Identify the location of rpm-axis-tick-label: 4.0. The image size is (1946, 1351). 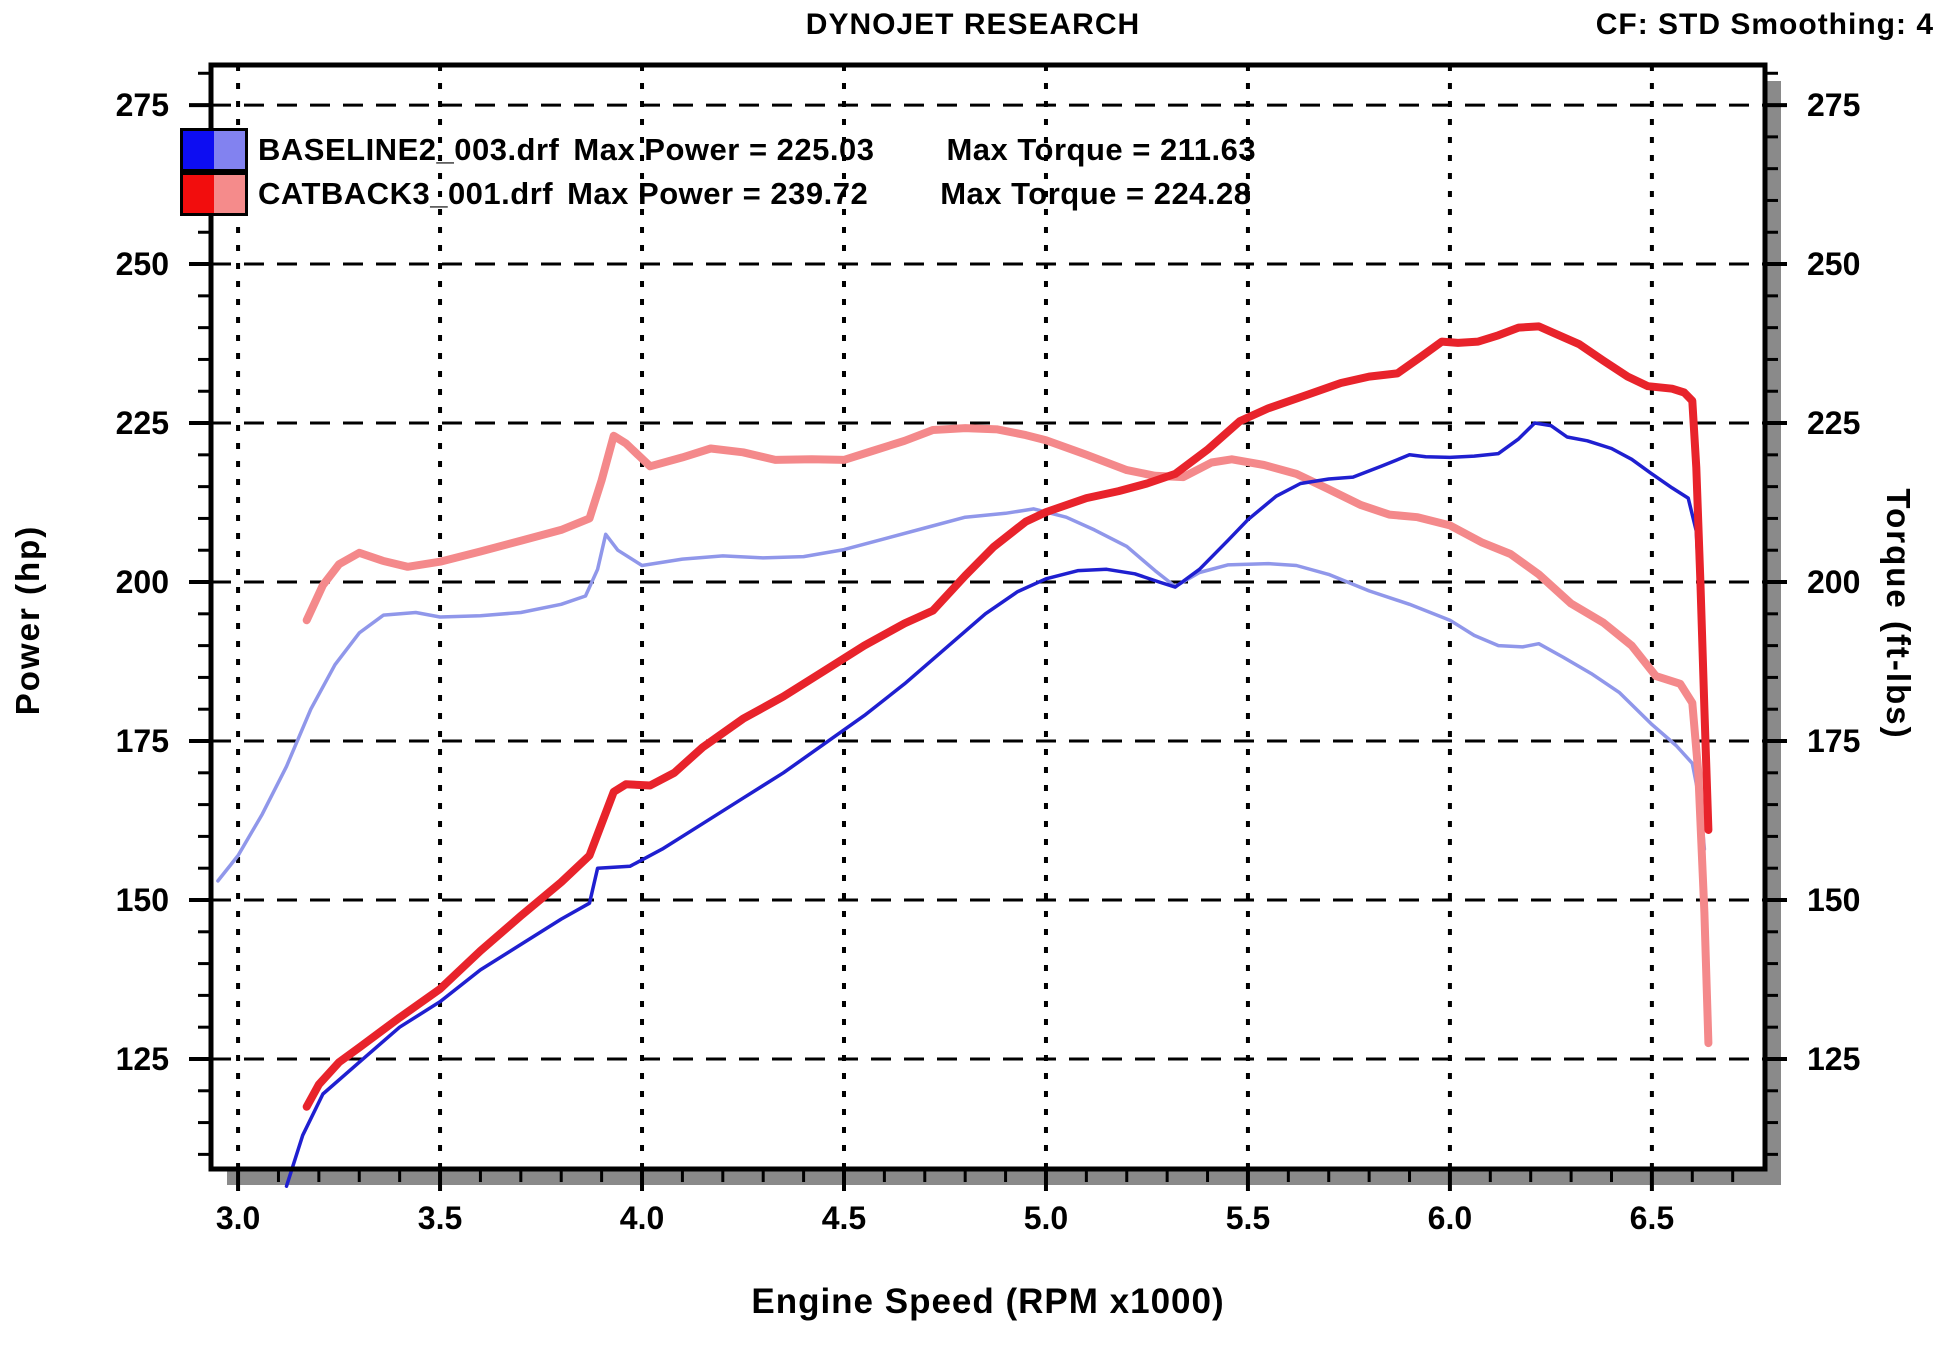
(642, 1218).